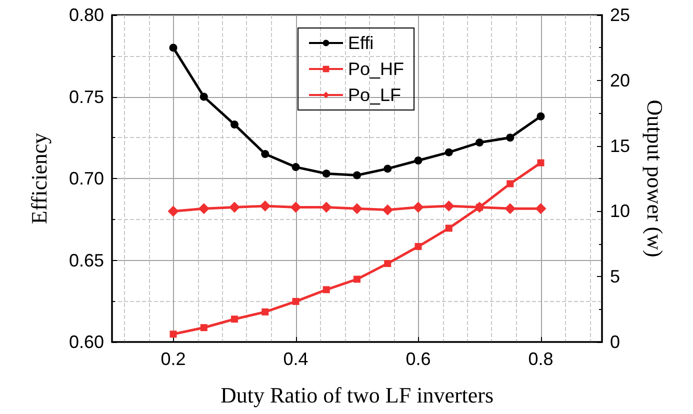  What do you see at coordinates (86, 342) in the screenshot?
I see `y-tick-label: 0.60` at bounding box center [86, 342].